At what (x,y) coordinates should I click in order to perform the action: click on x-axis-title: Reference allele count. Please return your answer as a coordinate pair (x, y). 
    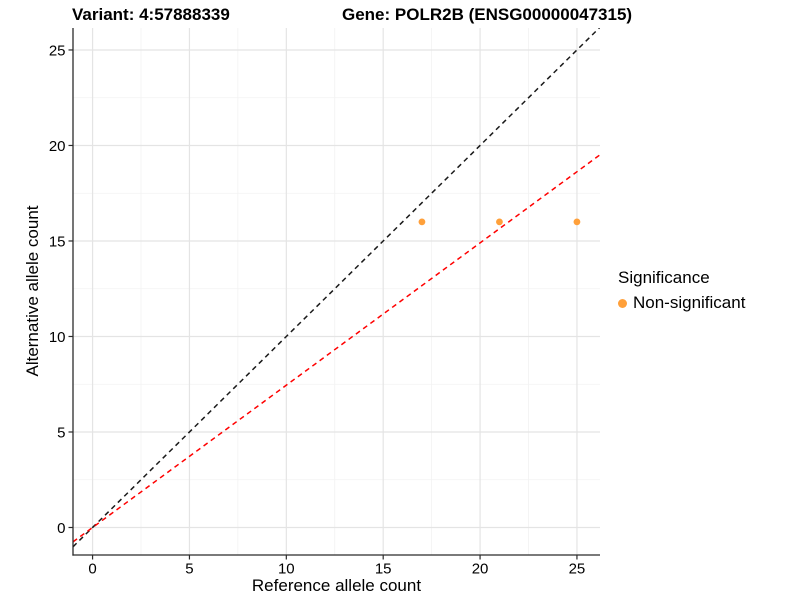
    Looking at the image, I should click on (336, 585).